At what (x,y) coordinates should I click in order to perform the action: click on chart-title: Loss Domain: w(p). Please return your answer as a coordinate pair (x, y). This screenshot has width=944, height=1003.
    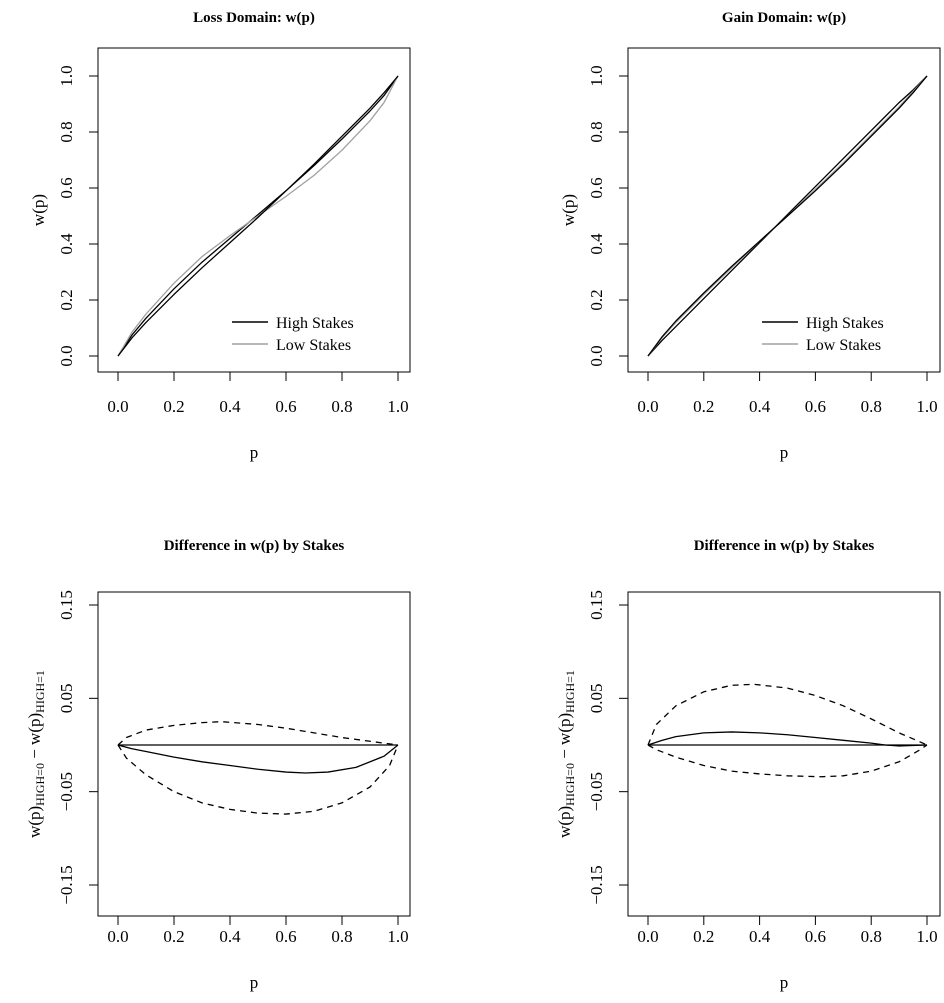
    Looking at the image, I should click on (254, 18).